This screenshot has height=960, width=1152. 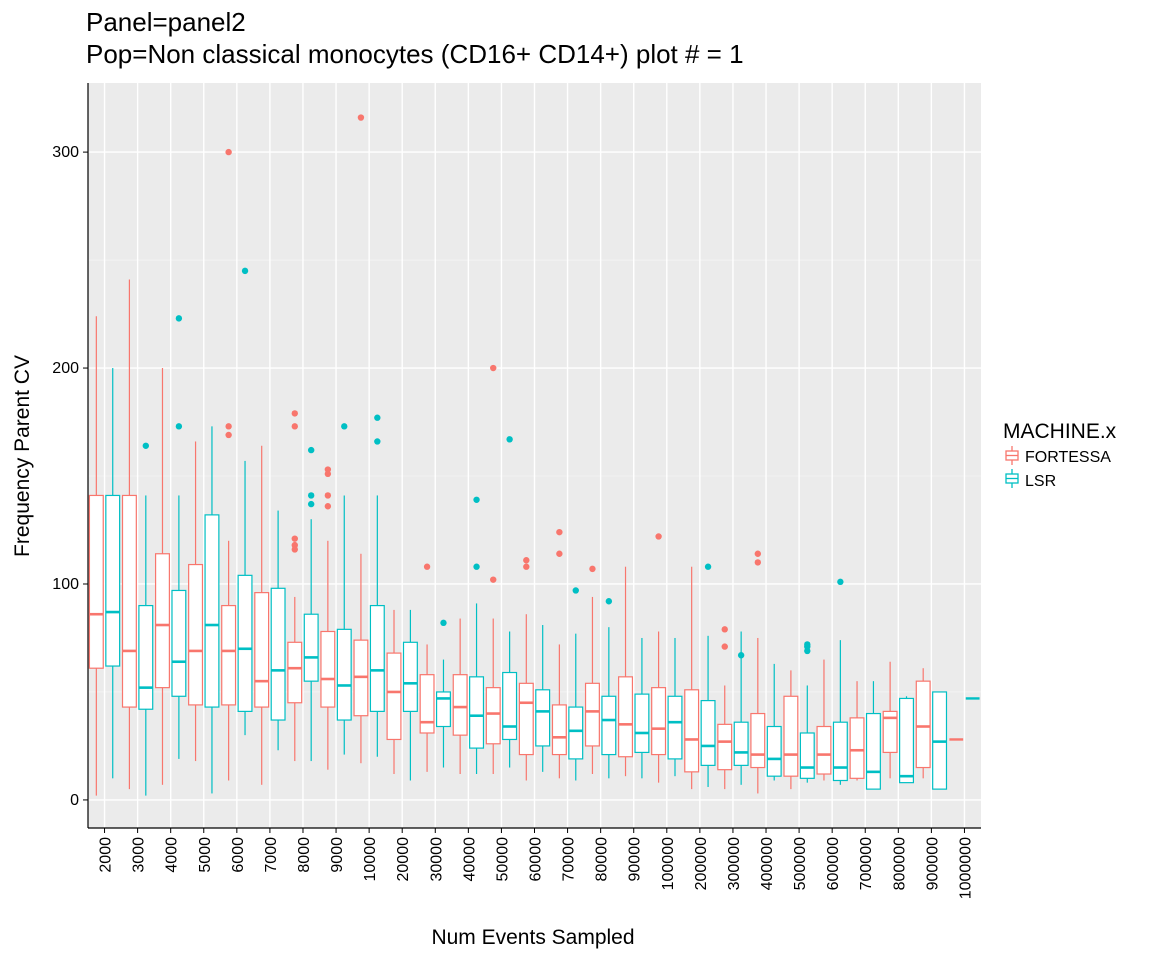 What do you see at coordinates (932, 863) in the screenshot?
I see `x-tick-label-900000: 900000` at bounding box center [932, 863].